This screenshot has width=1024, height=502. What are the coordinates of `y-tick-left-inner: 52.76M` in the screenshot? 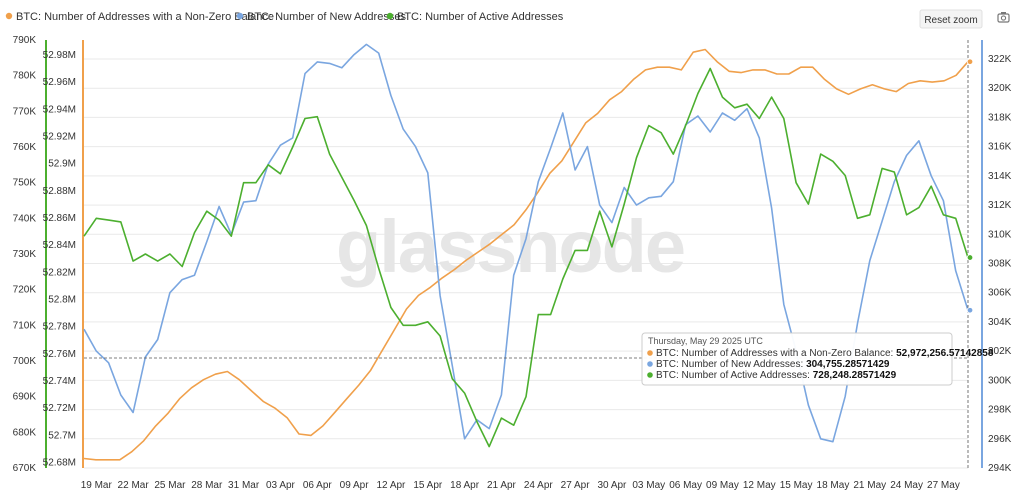 It's located at (59, 354).